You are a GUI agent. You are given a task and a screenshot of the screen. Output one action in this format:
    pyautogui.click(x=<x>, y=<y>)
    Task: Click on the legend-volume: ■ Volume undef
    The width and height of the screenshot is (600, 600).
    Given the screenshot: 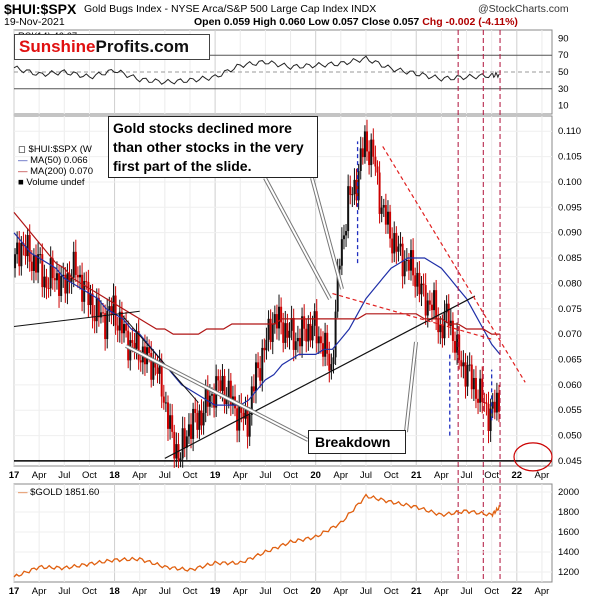 What is the action you would take?
    pyautogui.click(x=51, y=182)
    